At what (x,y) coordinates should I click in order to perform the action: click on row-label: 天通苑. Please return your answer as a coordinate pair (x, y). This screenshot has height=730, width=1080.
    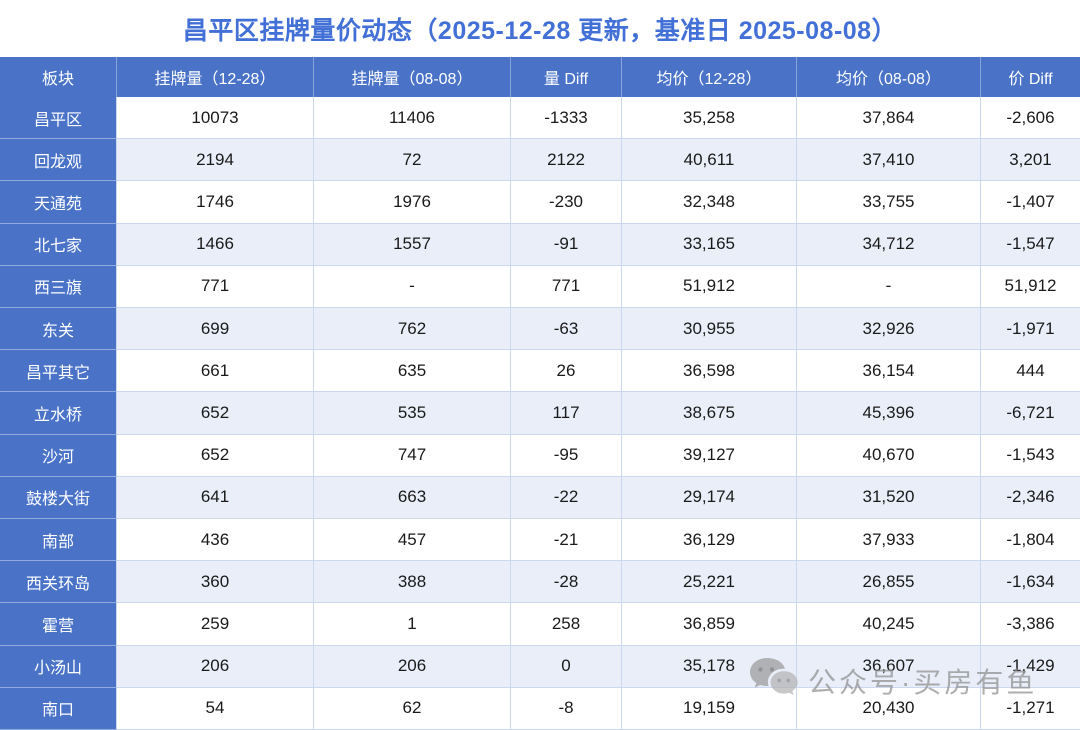
    Looking at the image, I should click on (58, 202).